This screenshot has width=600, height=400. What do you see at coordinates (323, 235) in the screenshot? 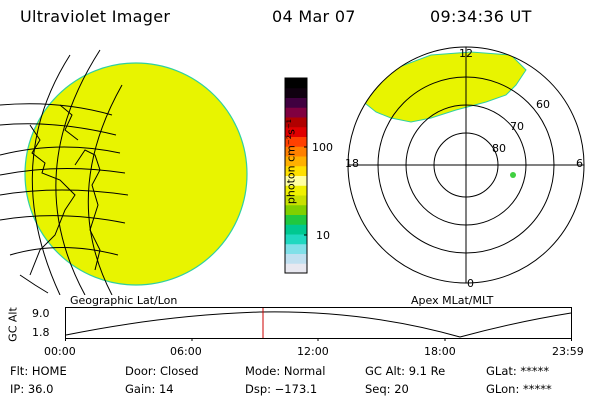
I see `colorbar-tick-10: 10` at bounding box center [323, 235].